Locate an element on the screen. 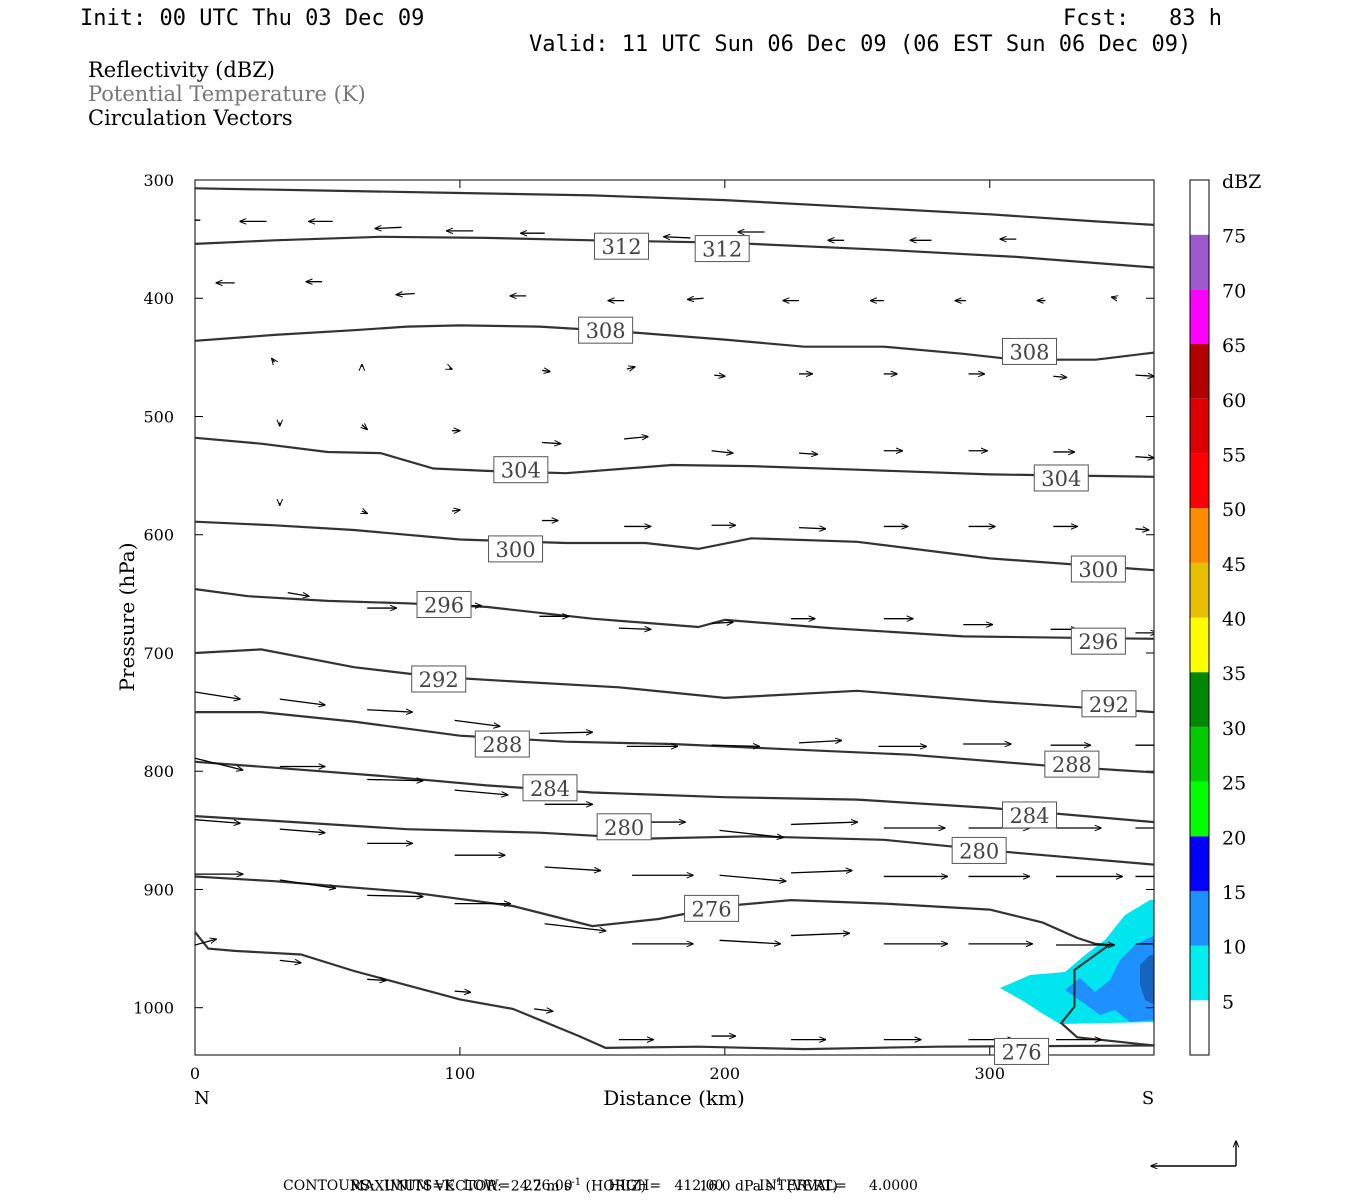  x-right-end-label: S is located at coordinates (1148, 1098).